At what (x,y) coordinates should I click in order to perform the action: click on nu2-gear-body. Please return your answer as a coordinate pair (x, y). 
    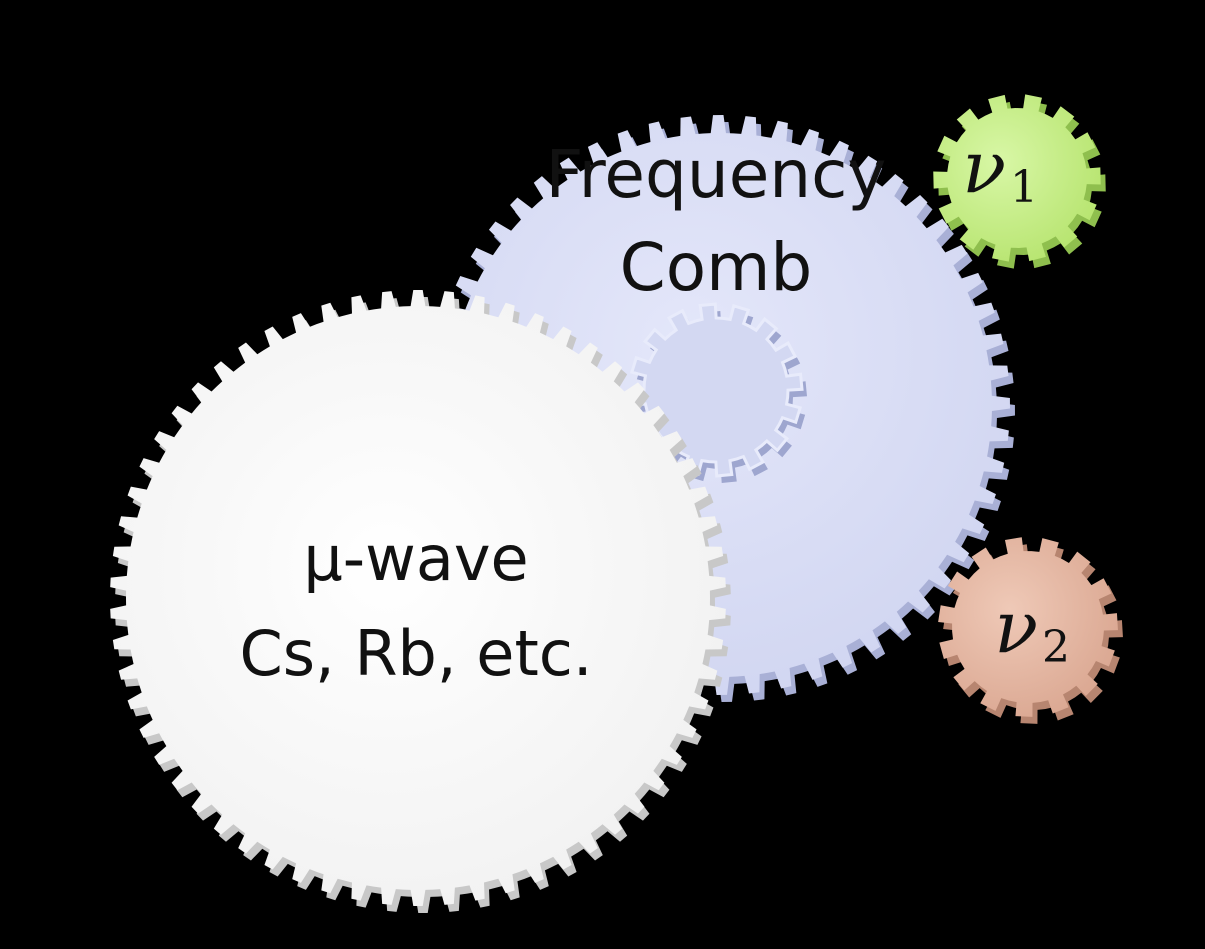
    Looking at the image, I should click on (1028, 627).